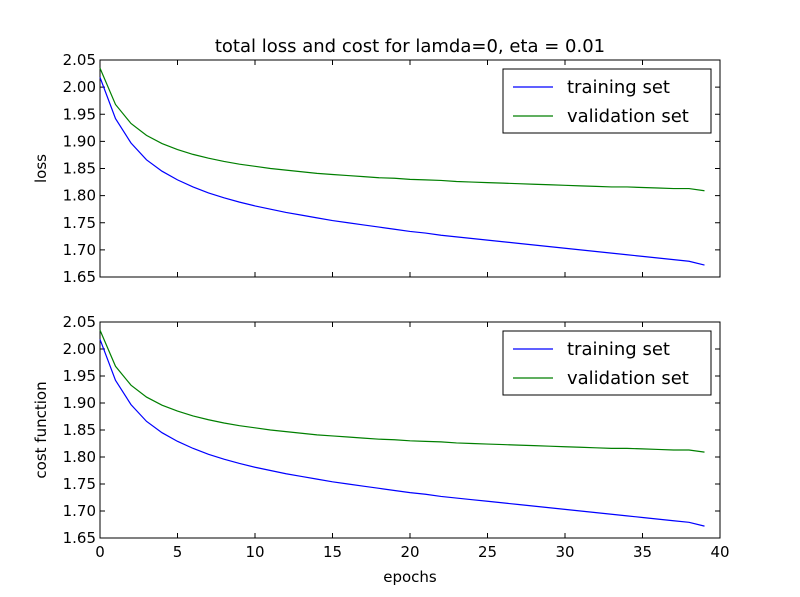  Describe the element at coordinates (41, 429) in the screenshot. I see `y-axis-label: cost function` at that location.